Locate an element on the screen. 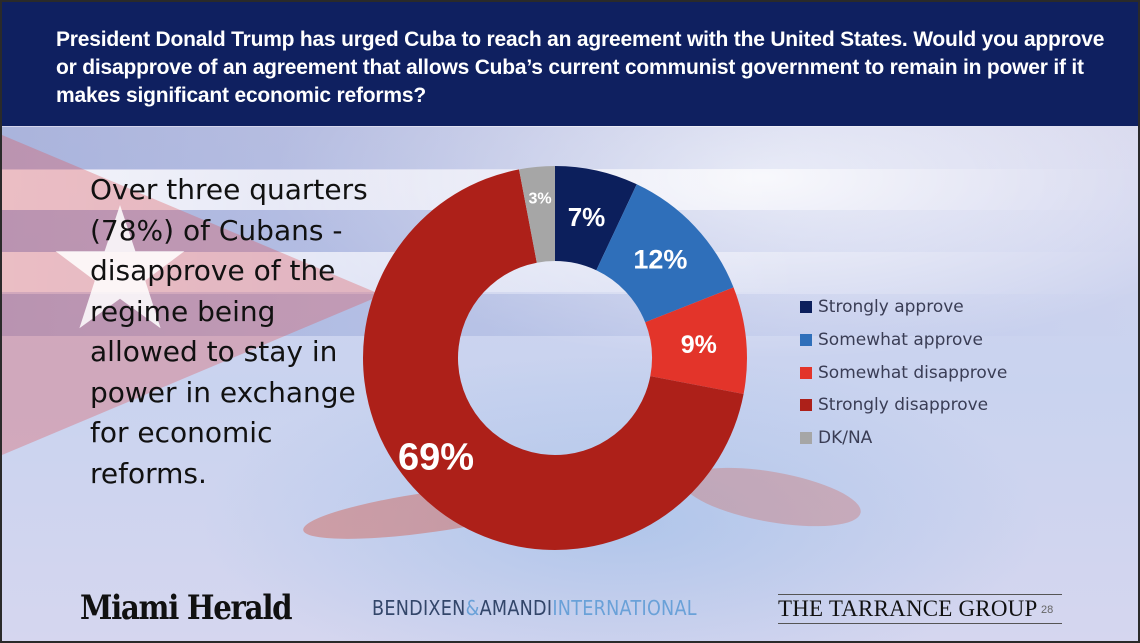 This screenshot has height=643, width=1140. flag-star-icon is located at coordinates (120, 267).